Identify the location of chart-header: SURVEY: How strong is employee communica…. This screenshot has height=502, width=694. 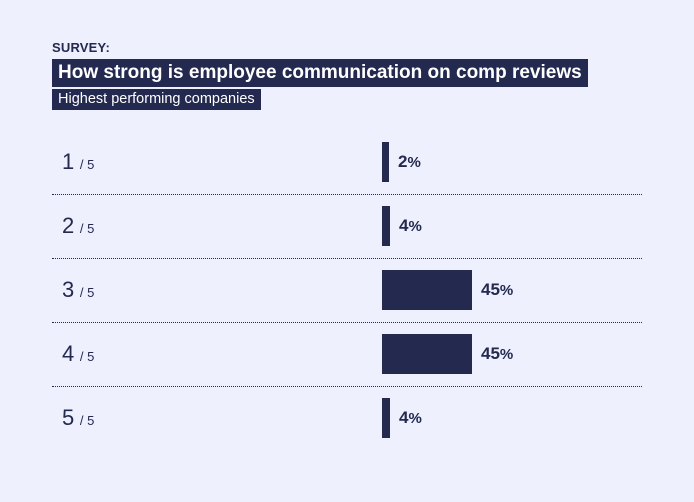
(320, 75).